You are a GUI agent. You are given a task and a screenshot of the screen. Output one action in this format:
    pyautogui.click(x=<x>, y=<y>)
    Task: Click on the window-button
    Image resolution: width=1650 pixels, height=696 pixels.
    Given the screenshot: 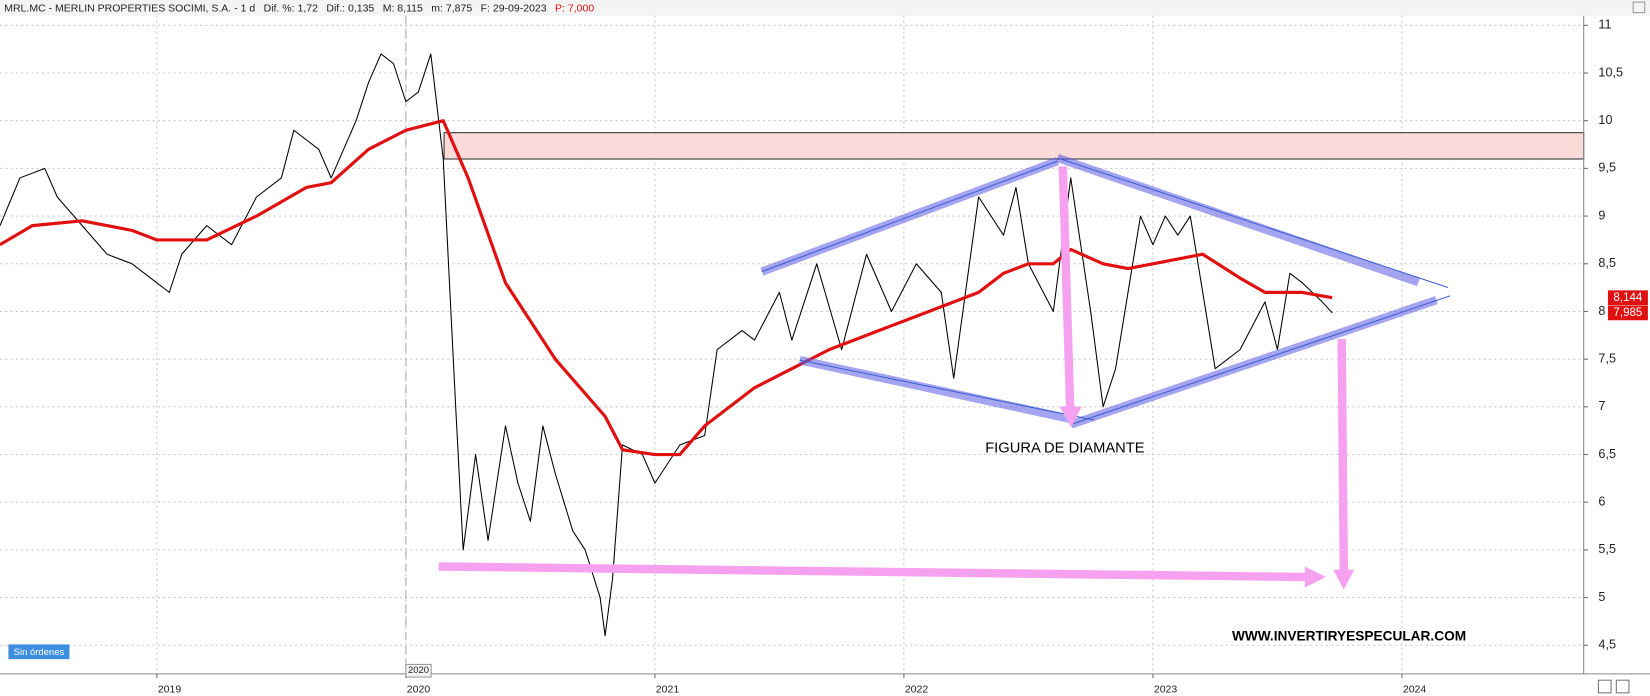 What is the action you would take?
    pyautogui.click(x=1639, y=7)
    